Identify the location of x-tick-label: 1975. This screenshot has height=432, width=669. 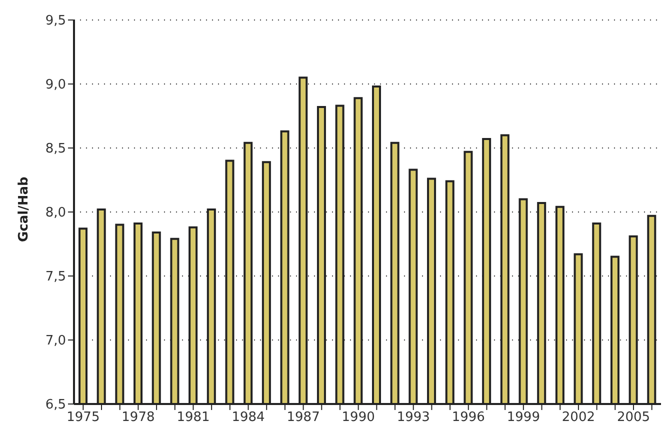
(83, 418).